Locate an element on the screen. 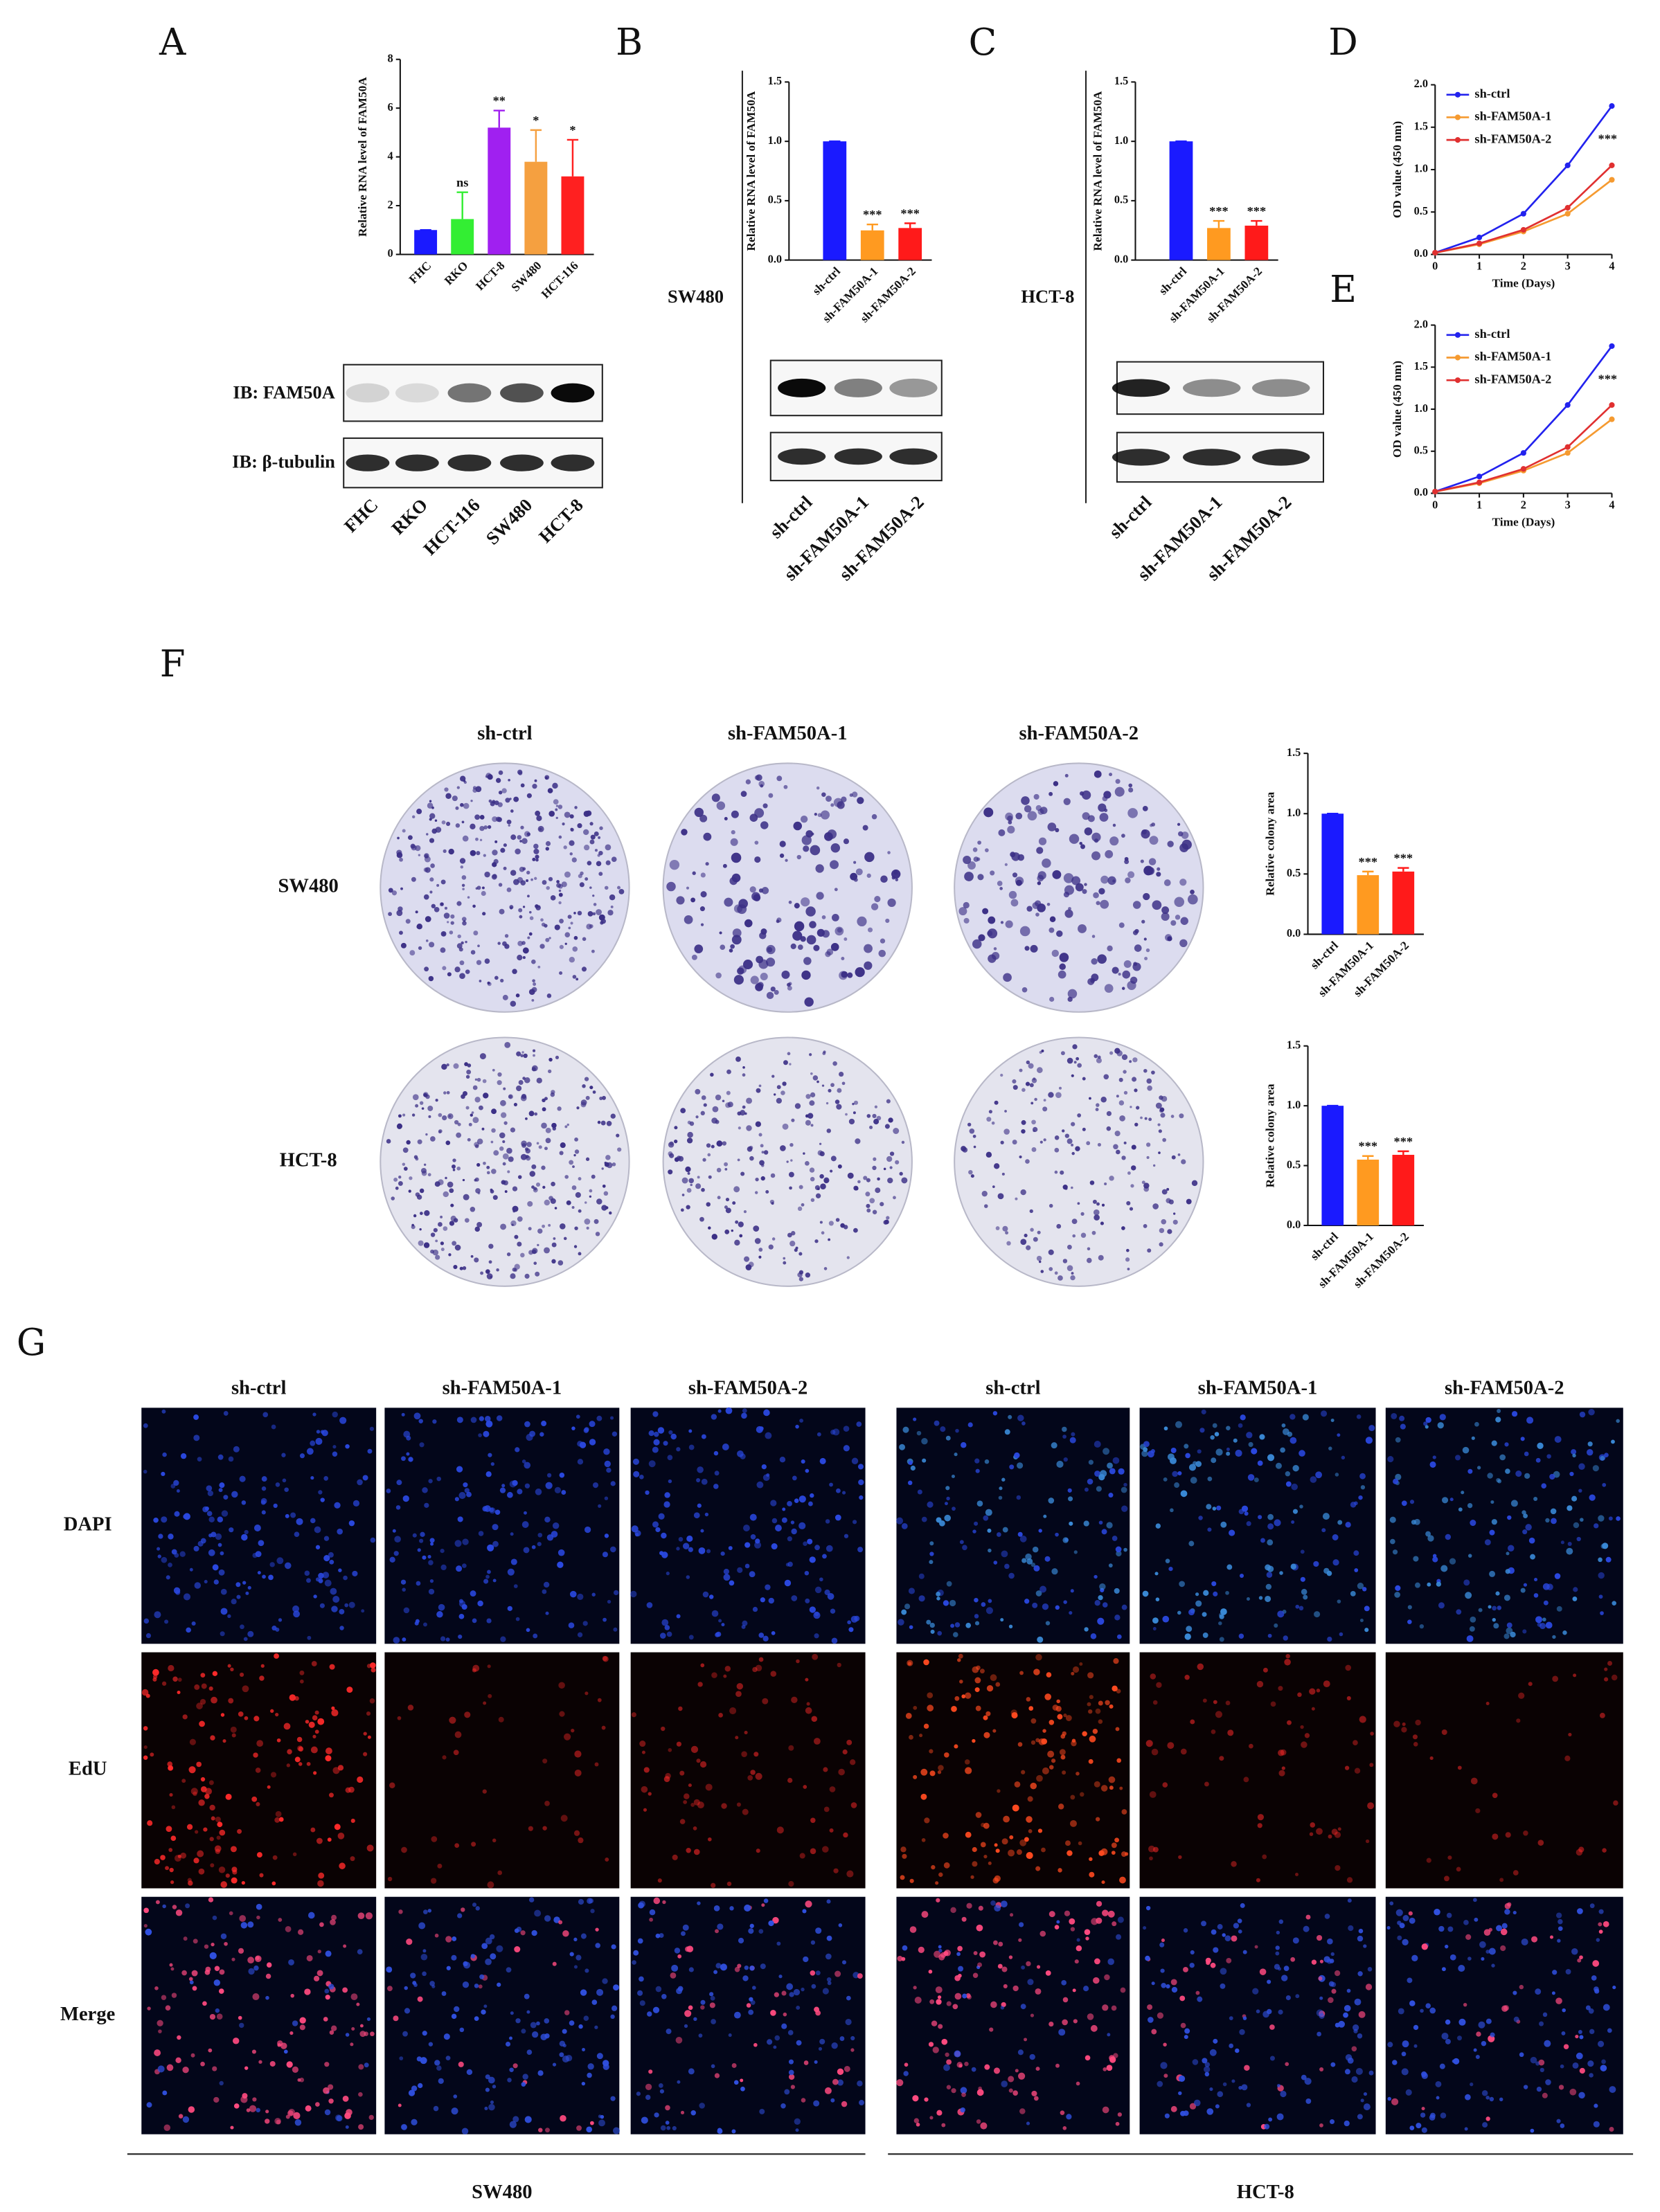 Image resolution: width=1660 pixels, height=2212 pixels. legend-label: sh-FAM50A-1 is located at coordinates (1513, 116).